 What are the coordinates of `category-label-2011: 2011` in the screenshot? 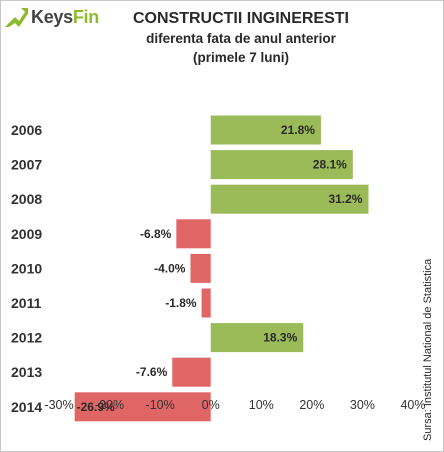 It's located at (26, 303).